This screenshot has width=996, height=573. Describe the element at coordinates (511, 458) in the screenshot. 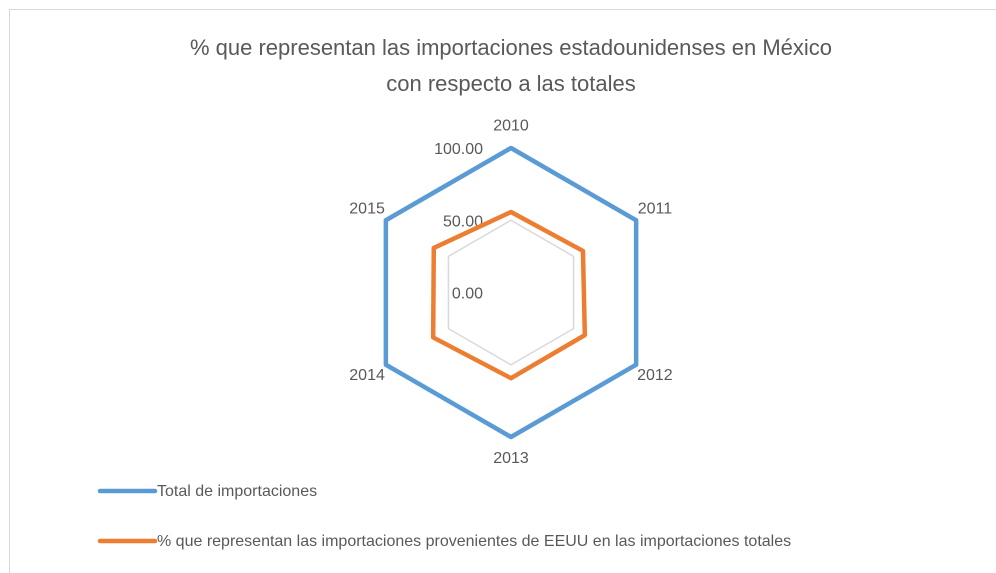

I see `category-label: 2013` at that location.